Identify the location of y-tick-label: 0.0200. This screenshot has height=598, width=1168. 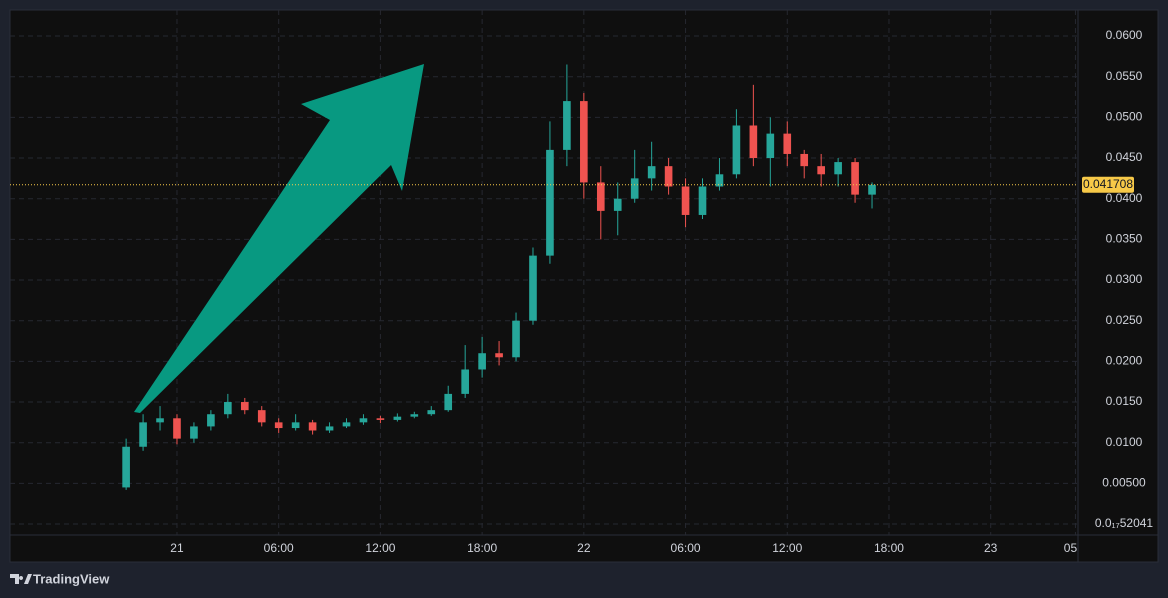
(1124, 361).